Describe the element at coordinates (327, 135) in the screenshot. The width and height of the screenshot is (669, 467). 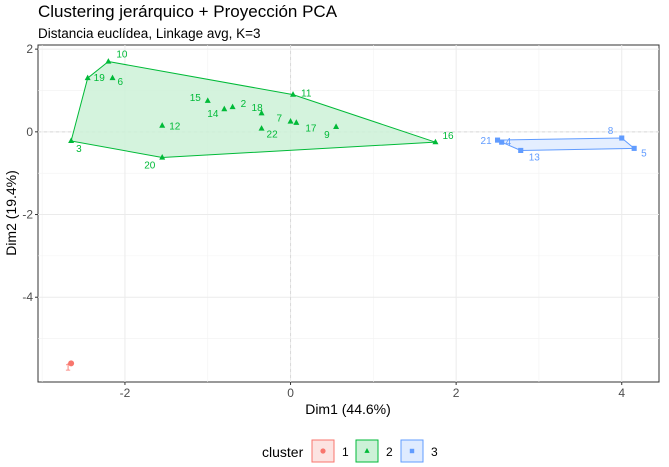
I see `point-label: 9` at that location.